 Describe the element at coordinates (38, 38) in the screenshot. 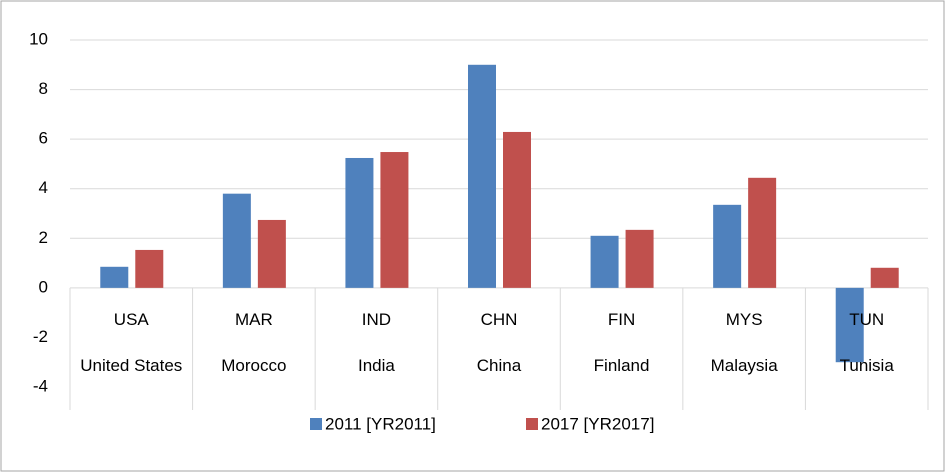

I see `y-tick-label: 10` at that location.